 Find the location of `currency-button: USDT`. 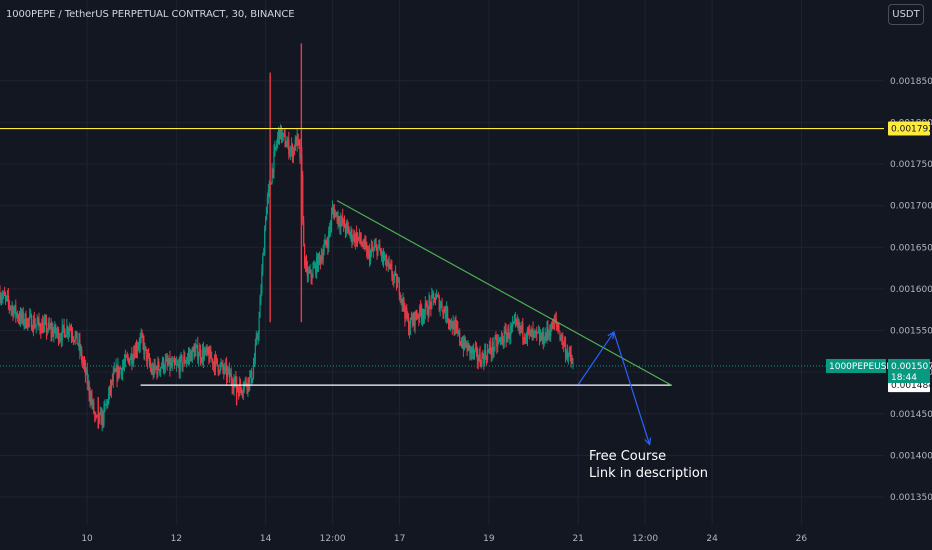

currency-button: USDT is located at coordinates (906, 14).